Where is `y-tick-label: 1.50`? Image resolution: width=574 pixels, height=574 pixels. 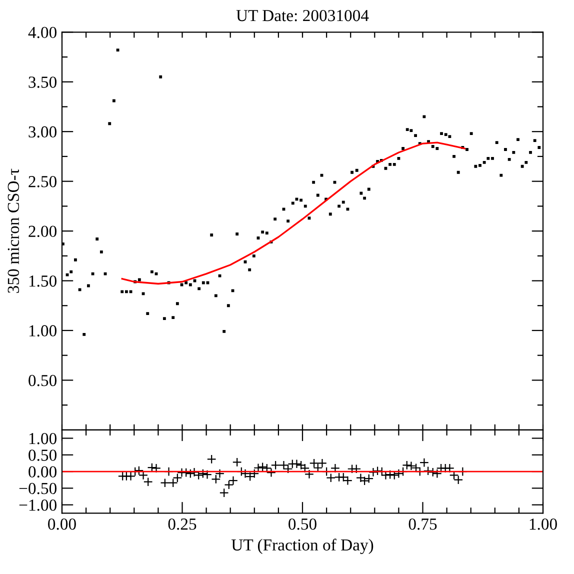 y-tick-label: 1.50 is located at coordinates (42, 281).